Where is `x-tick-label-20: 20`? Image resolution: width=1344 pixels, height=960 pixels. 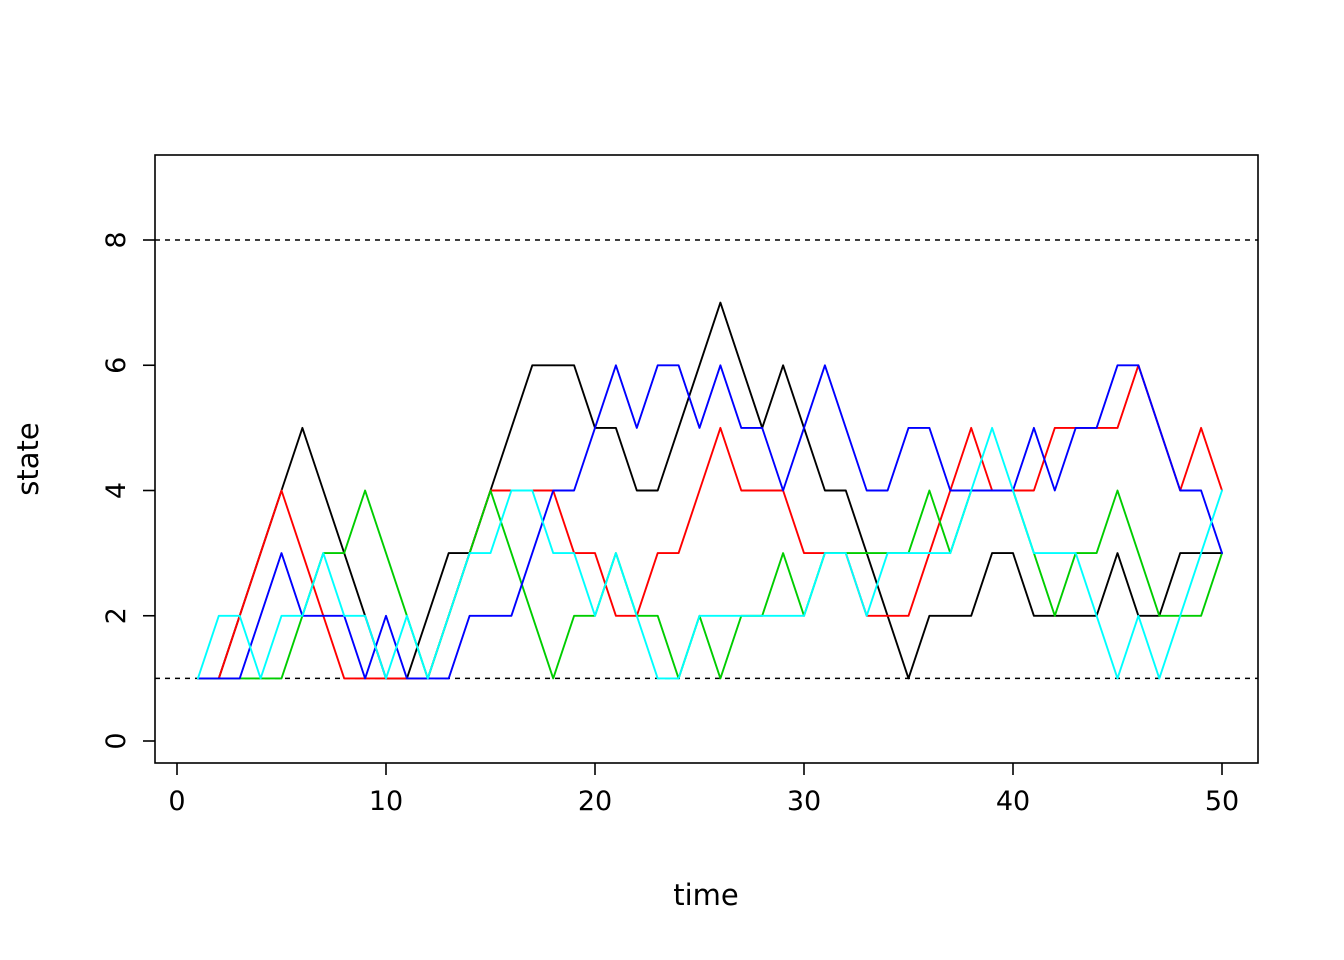
x-tick-label-20: 20 is located at coordinates (595, 801).